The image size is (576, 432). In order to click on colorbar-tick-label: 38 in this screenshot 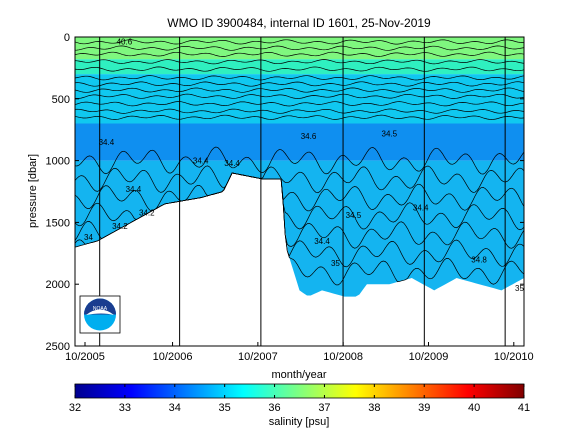, I will do `click(374, 408)`.